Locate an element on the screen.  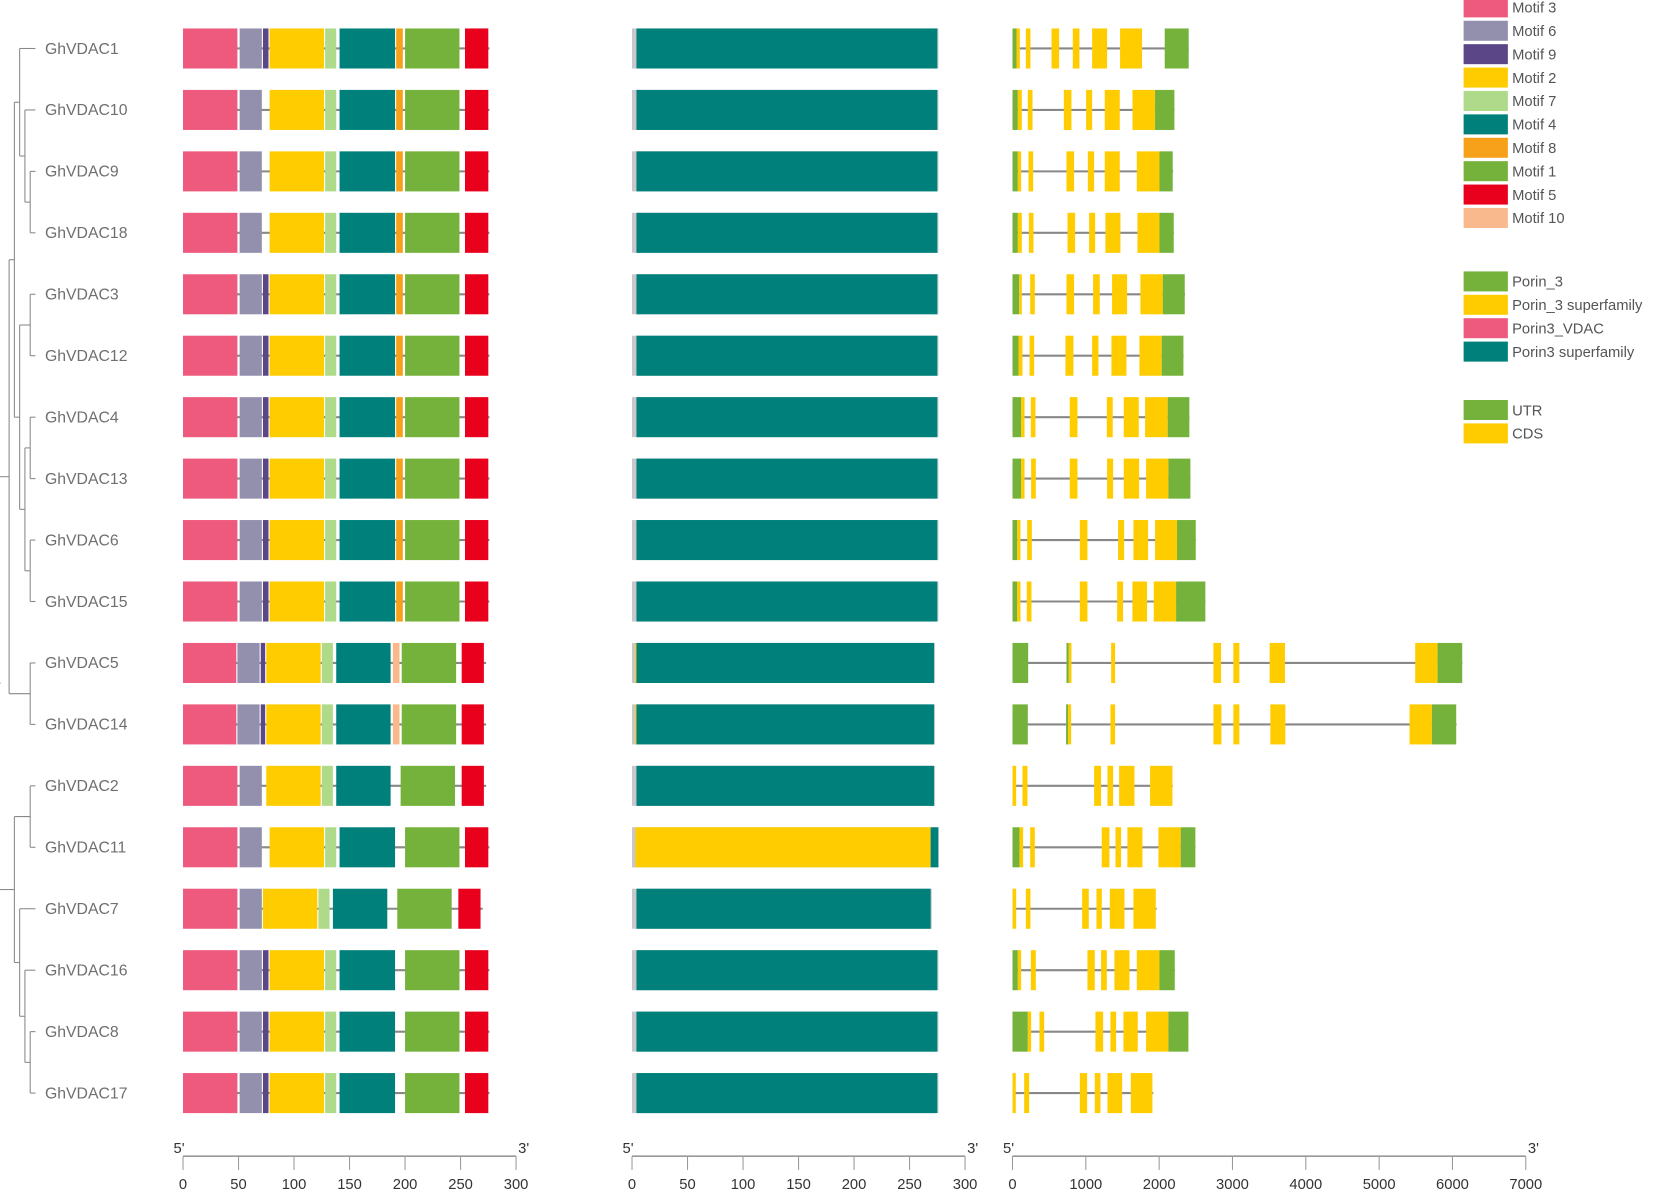
gene-structure-legend: UTR CDS is located at coordinates (1503, 421).